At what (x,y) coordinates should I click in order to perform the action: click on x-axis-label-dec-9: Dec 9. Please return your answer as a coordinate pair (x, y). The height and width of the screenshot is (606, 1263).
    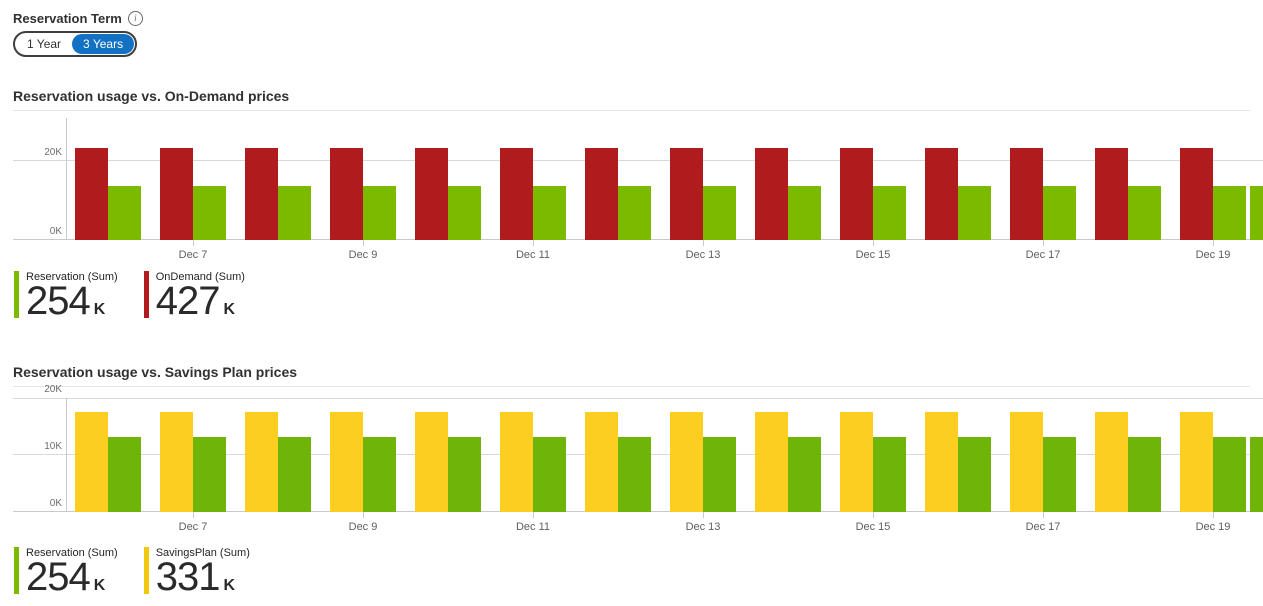
    Looking at the image, I should click on (363, 255).